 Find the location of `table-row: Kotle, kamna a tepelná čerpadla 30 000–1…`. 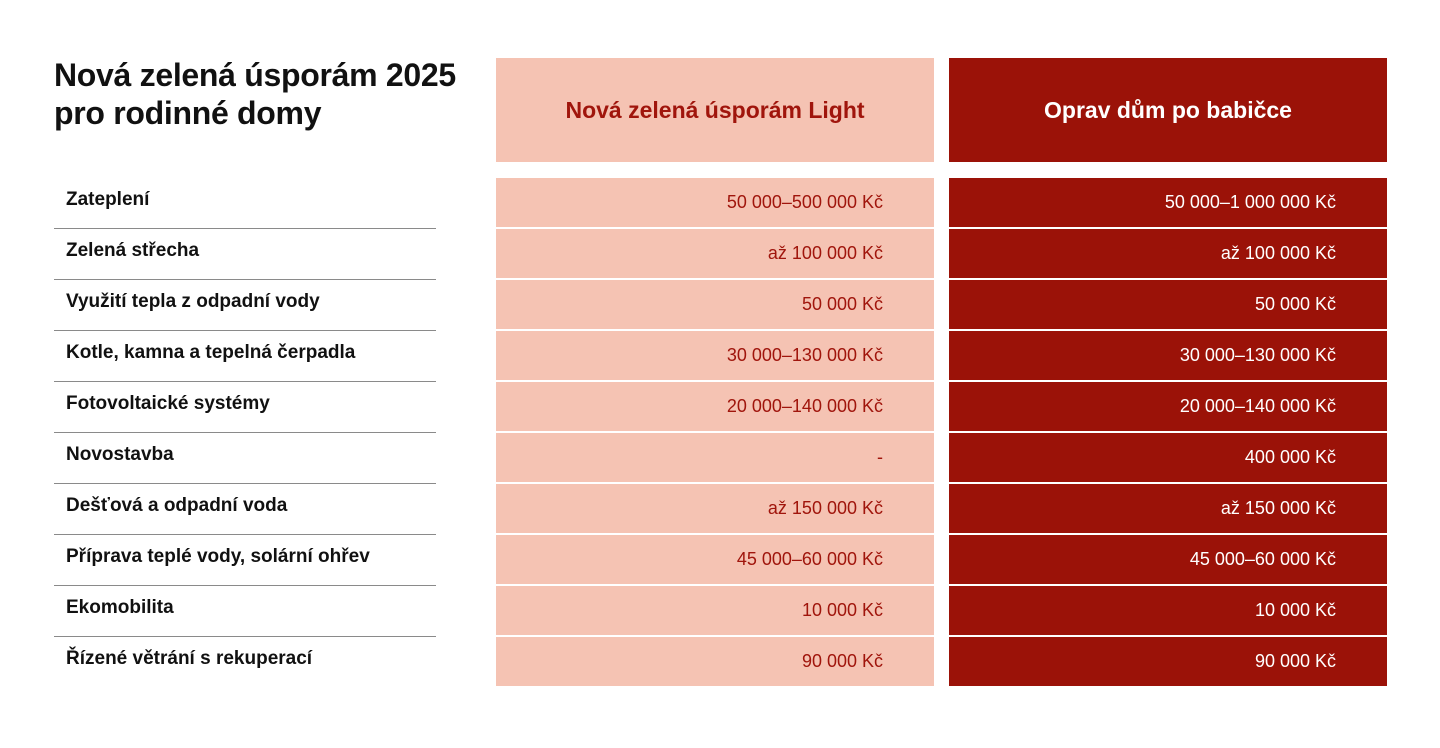

table-row: Kotle, kamna a tepelná čerpadla 30 000–1… is located at coordinates (720, 356).